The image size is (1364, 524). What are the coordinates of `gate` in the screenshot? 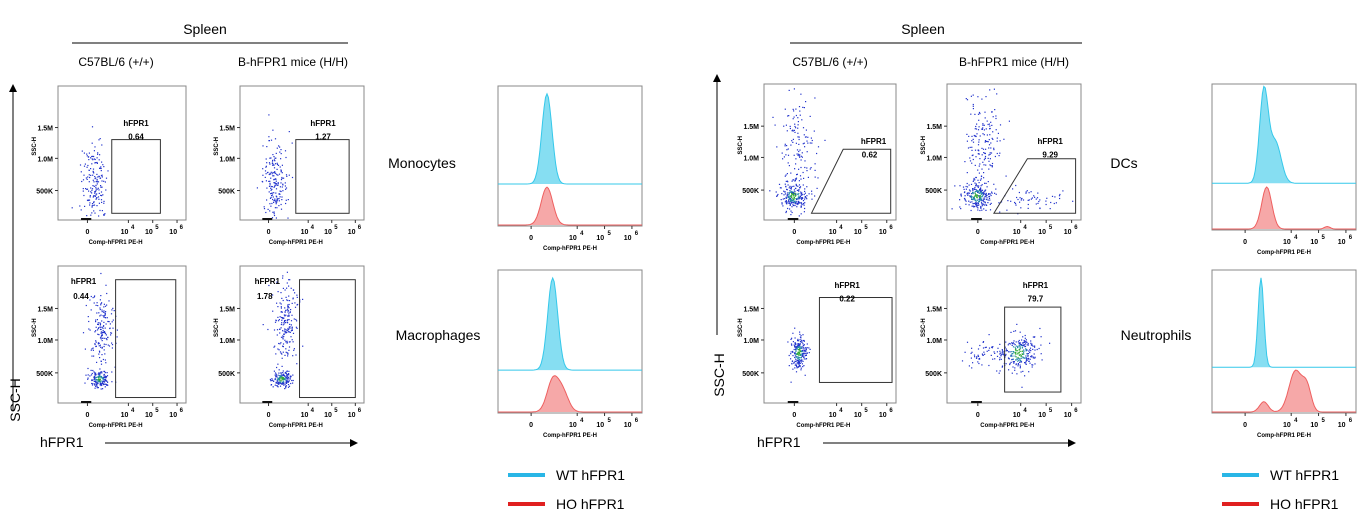 It's located at (1033, 349).